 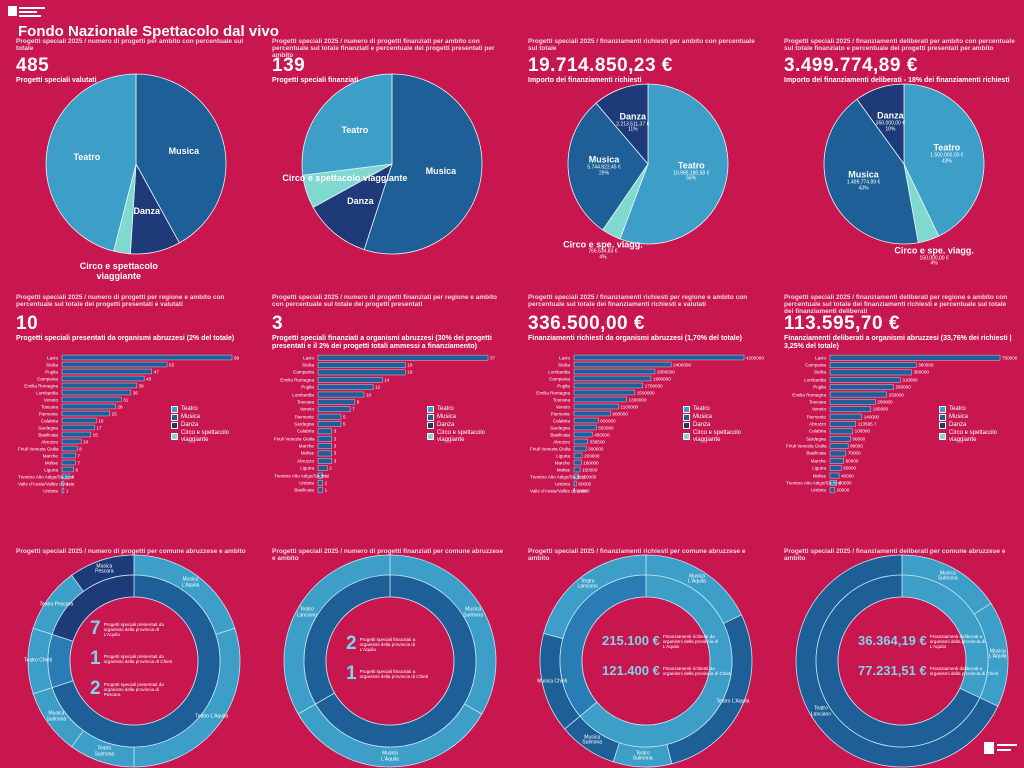 I want to click on segment-label: Musica L'Aquila, so click(x=190, y=582).